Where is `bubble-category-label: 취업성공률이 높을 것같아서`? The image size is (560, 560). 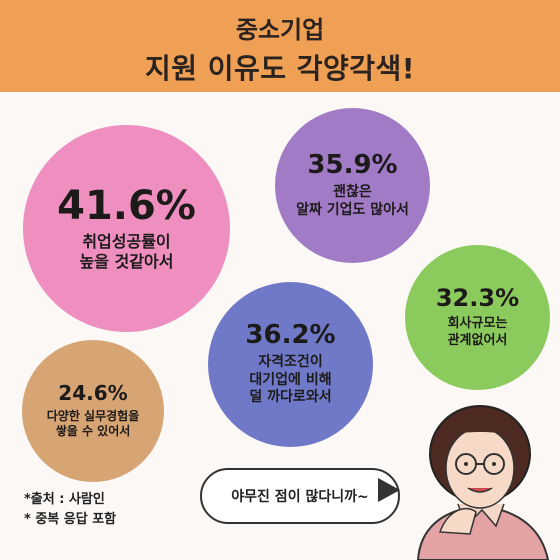 bubble-category-label: 취업성공률이 높을 것같아서 is located at coordinates (127, 252).